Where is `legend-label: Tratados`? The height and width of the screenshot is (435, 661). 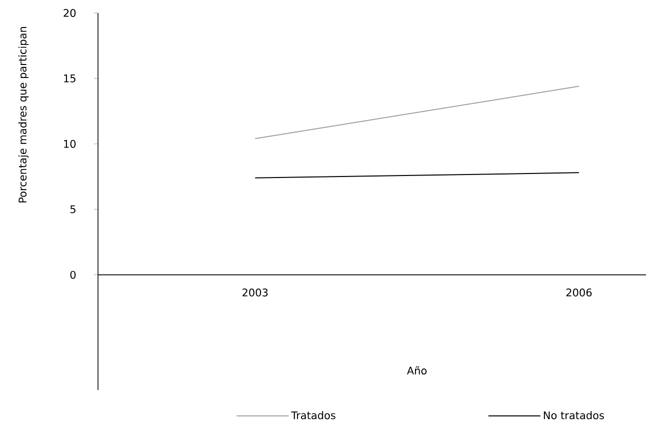
legend-label: Tratados is located at coordinates (313, 415).